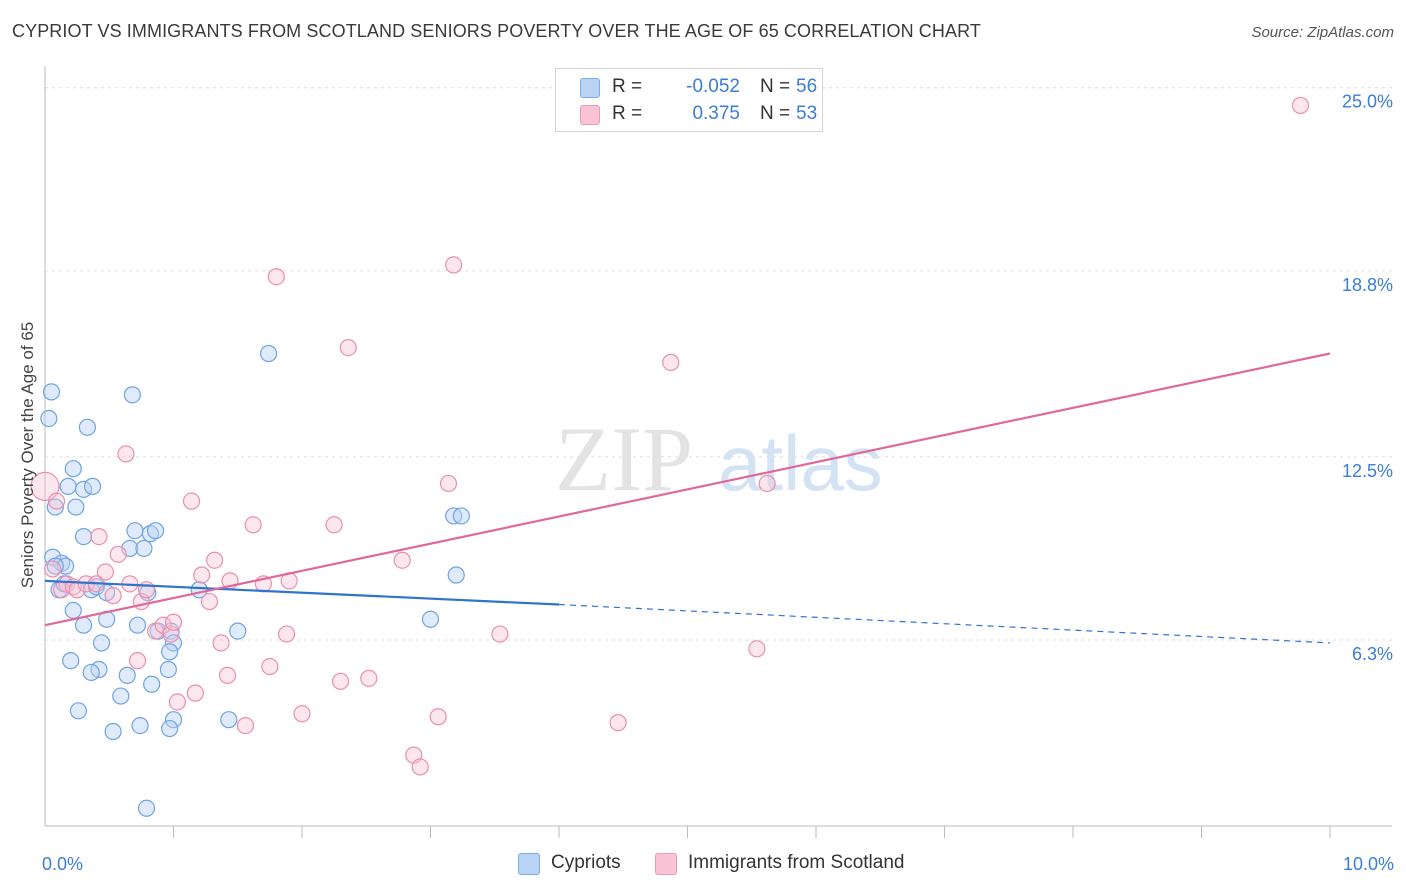  Describe the element at coordinates (807, 86) in the screenshot. I see `n-value-cypriots: 56` at that location.